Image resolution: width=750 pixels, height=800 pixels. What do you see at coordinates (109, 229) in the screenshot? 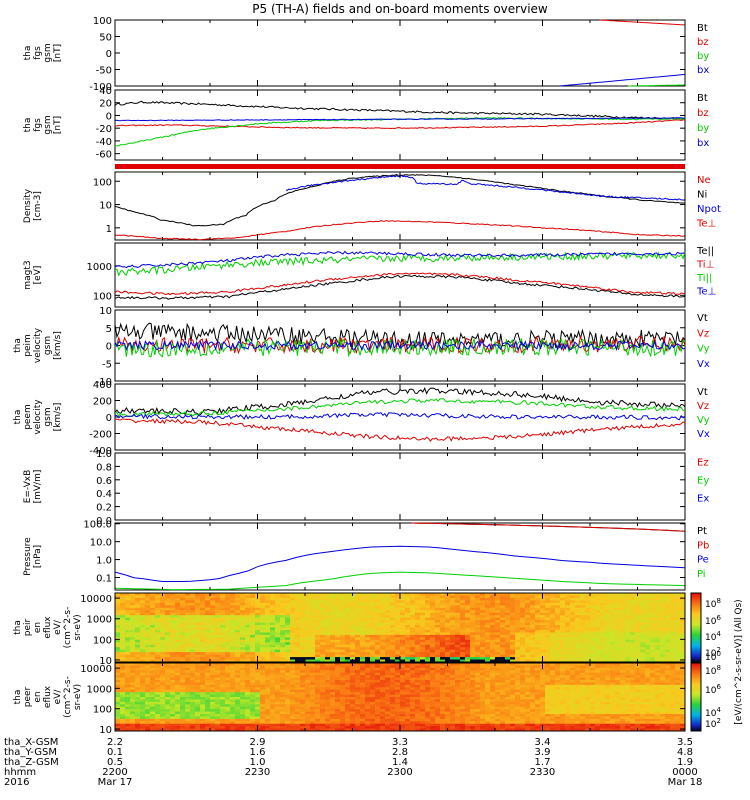
I see `y-tick-label: 1` at bounding box center [109, 229].